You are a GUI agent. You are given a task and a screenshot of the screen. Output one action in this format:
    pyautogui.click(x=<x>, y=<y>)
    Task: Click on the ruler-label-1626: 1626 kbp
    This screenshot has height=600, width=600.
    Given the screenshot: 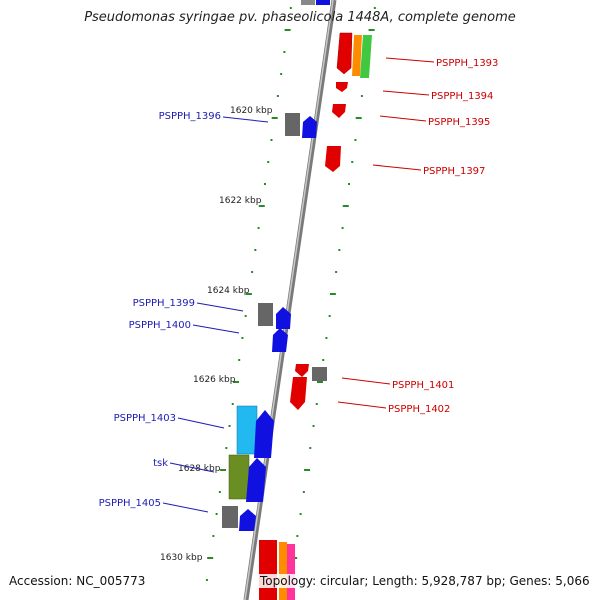 What is the action you would take?
    pyautogui.click(x=214, y=380)
    